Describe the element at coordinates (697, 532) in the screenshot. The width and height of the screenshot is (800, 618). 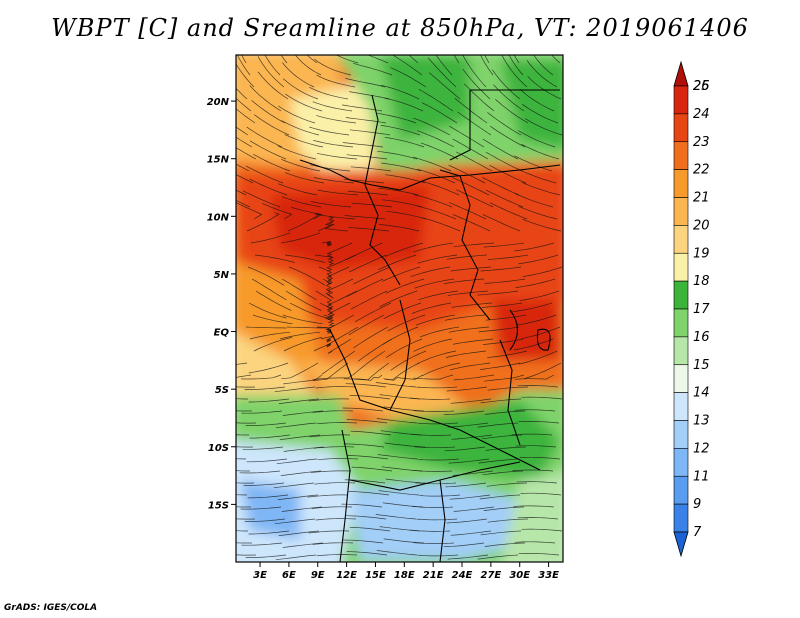
I see `colorbar-label: 7` at that location.